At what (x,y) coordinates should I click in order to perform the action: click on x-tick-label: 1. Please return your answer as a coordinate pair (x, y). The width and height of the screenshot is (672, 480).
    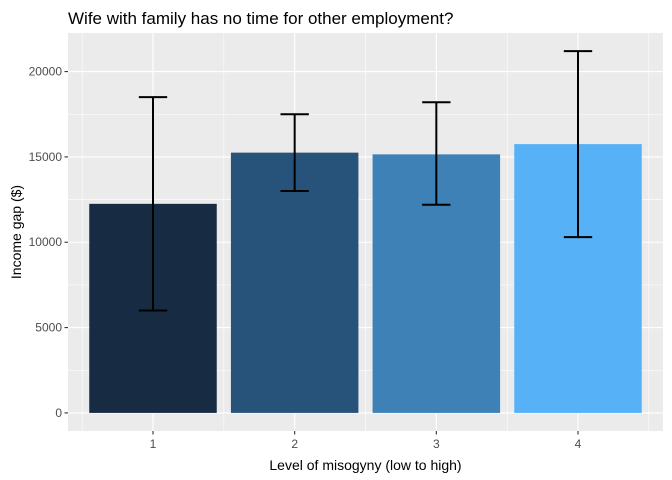
    Looking at the image, I should click on (153, 444).